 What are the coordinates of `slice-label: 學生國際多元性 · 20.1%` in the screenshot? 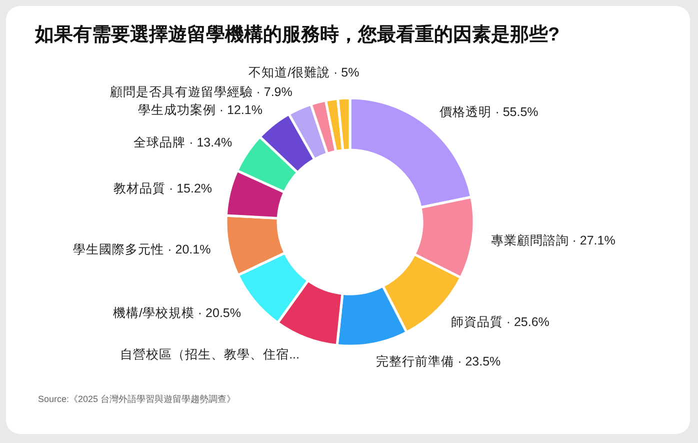 It's located at (142, 249).